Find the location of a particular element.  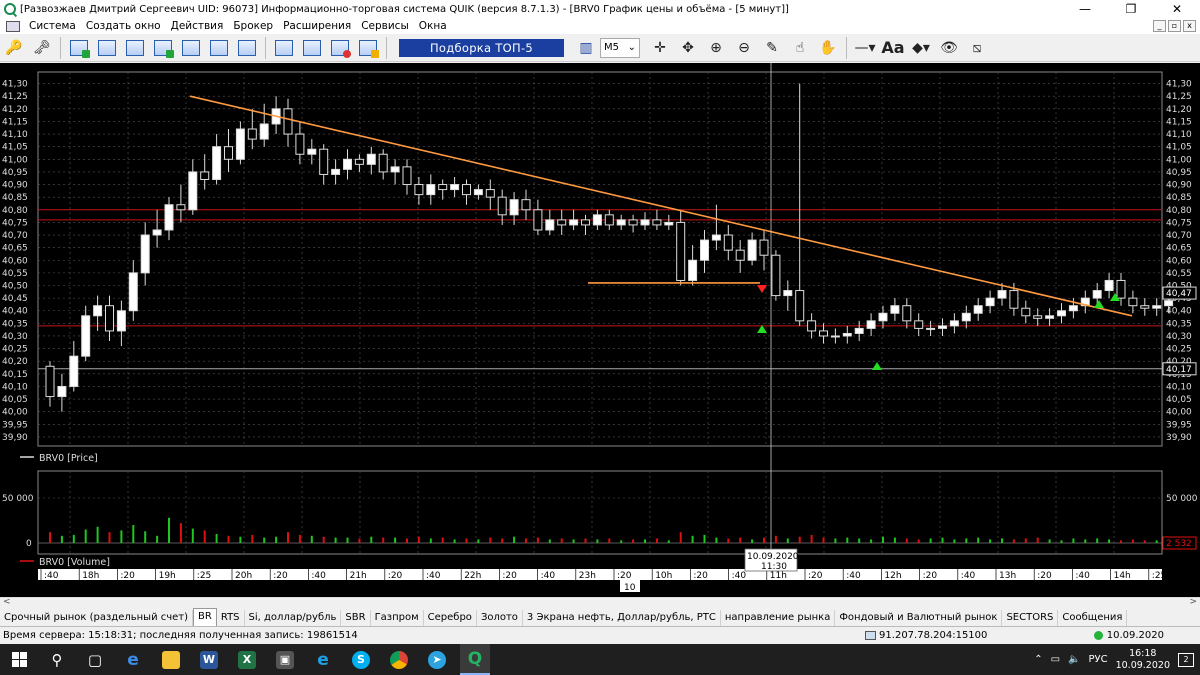

maximize-button: ❐ is located at coordinates (1131, 9).